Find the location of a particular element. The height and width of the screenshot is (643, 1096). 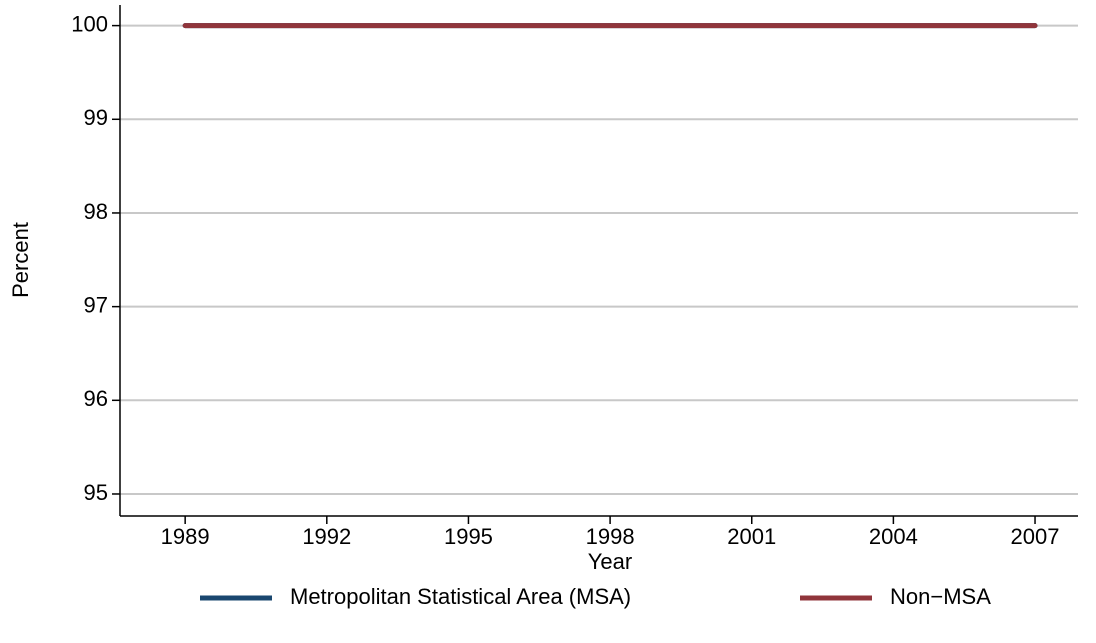

y-tick-label: 99 is located at coordinates (96, 117).